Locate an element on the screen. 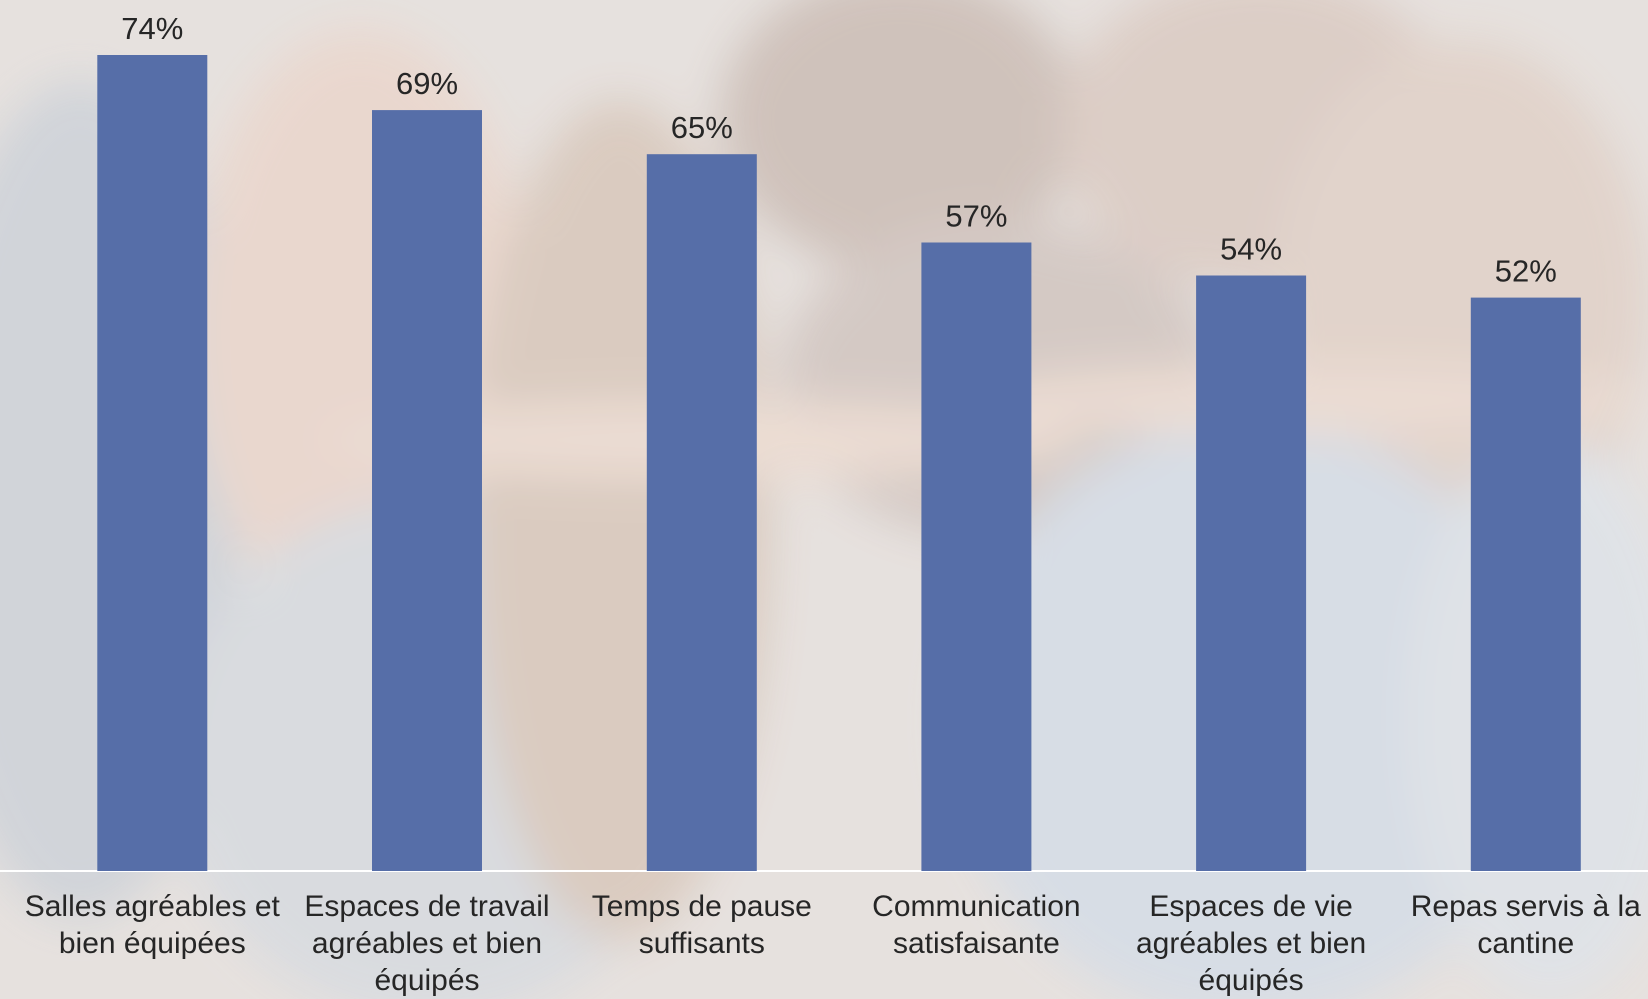  data-label-6: 52% is located at coordinates (1526, 271).